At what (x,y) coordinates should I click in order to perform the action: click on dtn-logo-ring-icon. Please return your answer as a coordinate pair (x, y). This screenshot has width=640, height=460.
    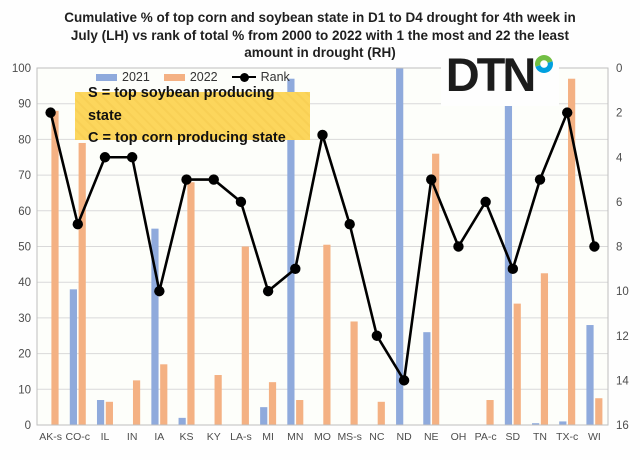
    Looking at the image, I should click on (544, 64).